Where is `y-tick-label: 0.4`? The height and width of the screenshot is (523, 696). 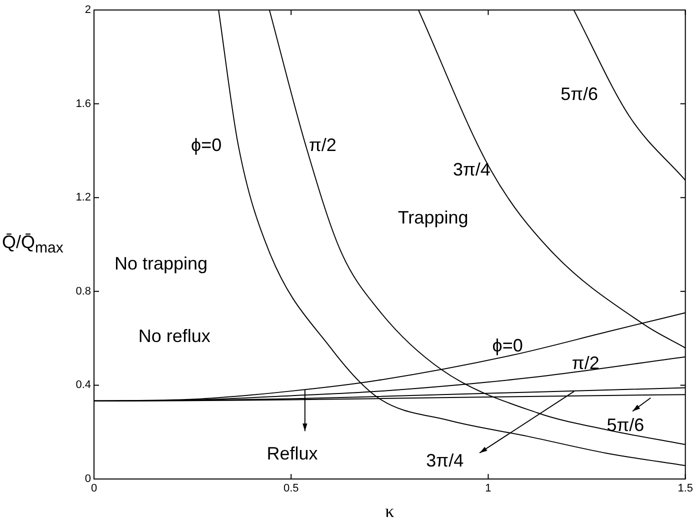
y-tick-label: 0.4 is located at coordinates (83, 385).